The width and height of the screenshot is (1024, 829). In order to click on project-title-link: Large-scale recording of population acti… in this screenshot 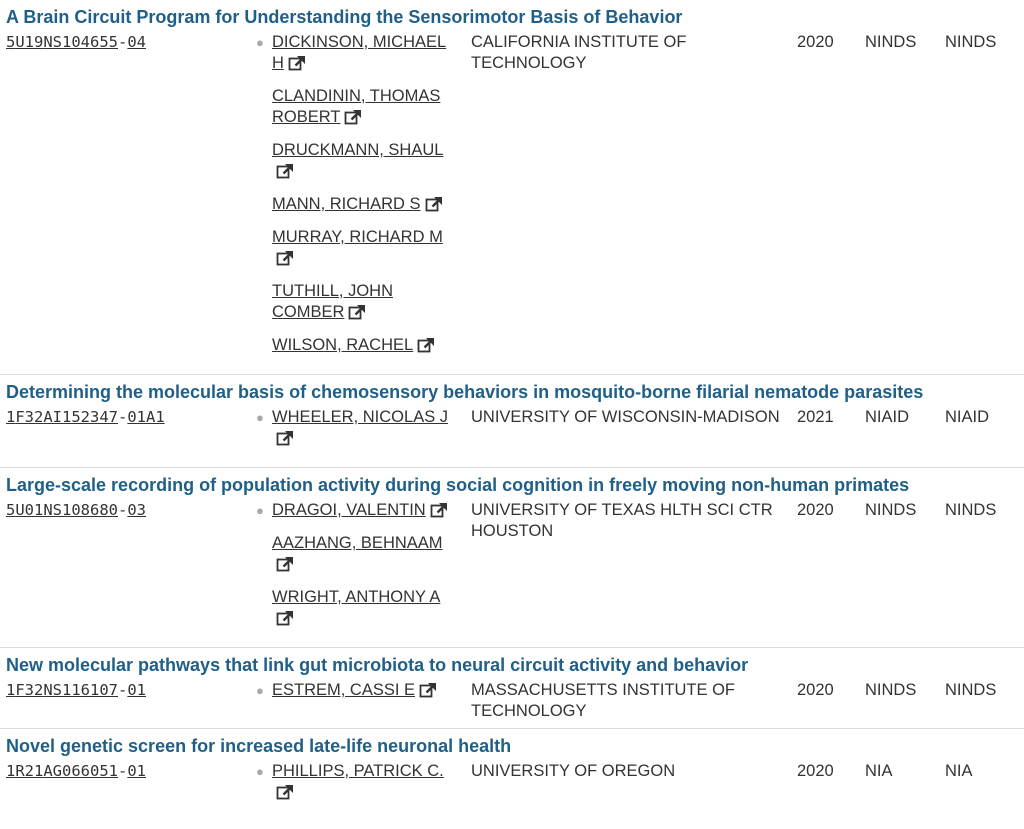, I will do `click(458, 485)`.